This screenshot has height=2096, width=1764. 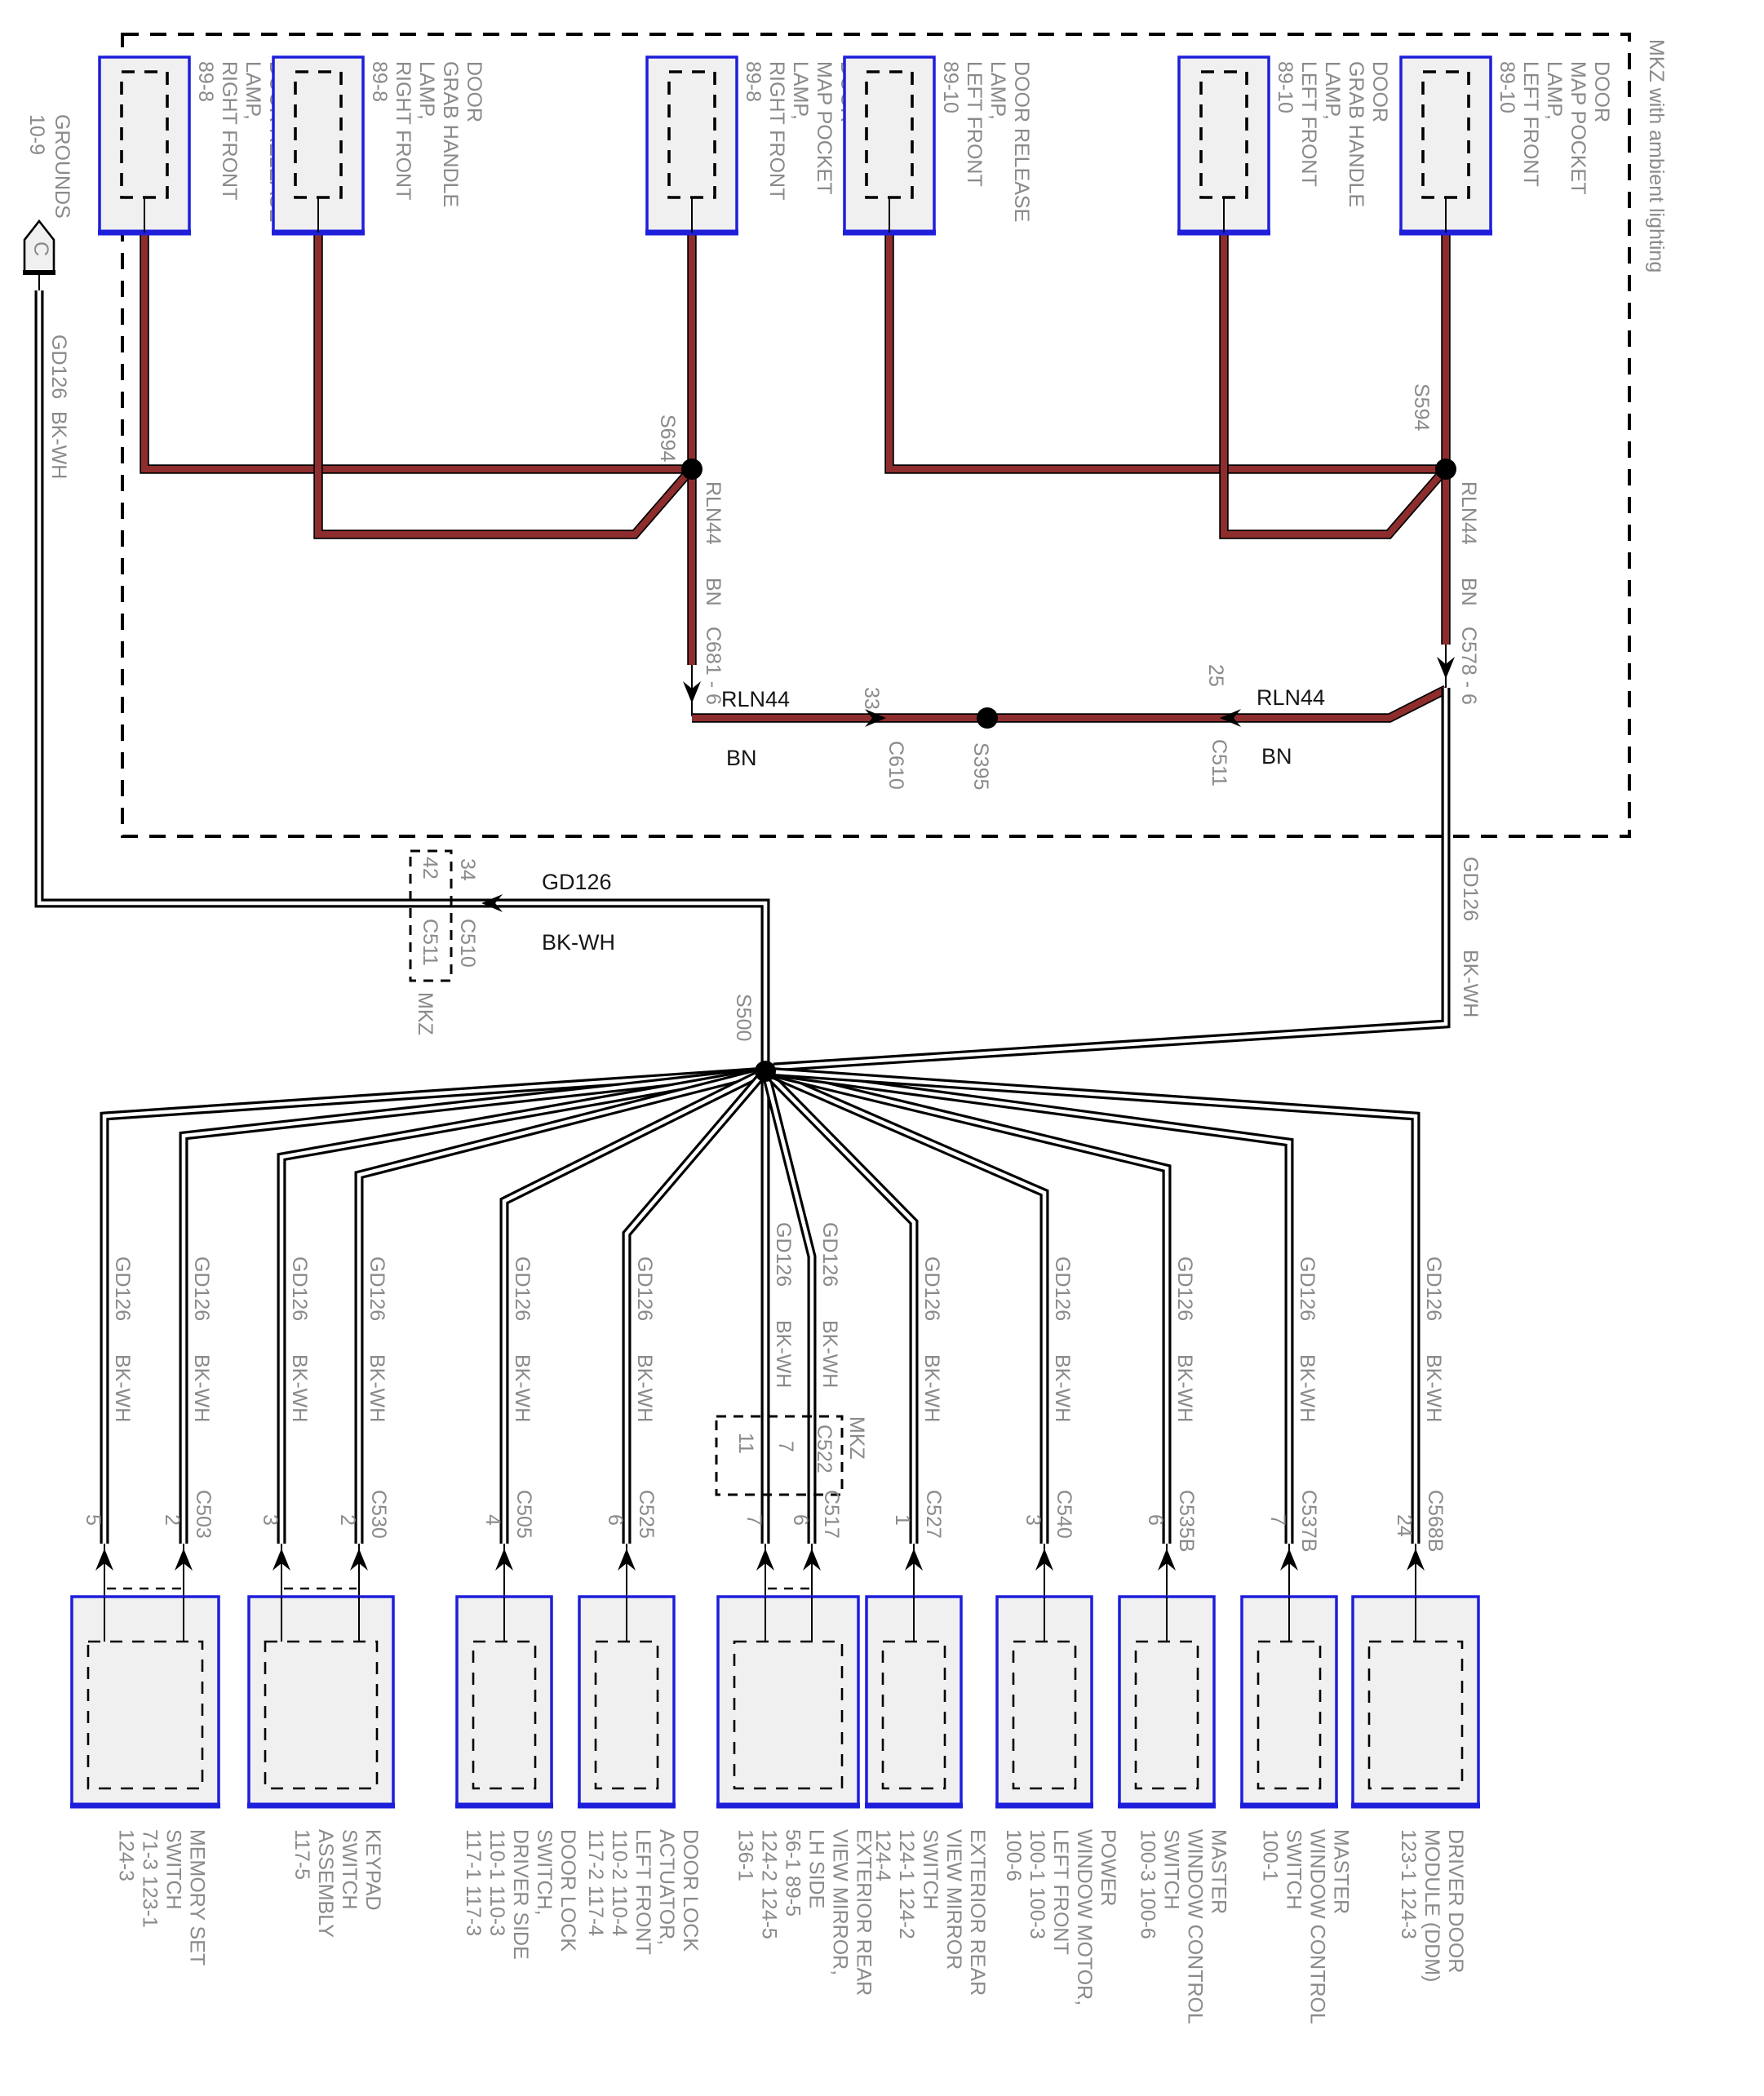 What do you see at coordinates (93, 1520) in the screenshot?
I see `pin-label-5-drop-0: 5` at bounding box center [93, 1520].